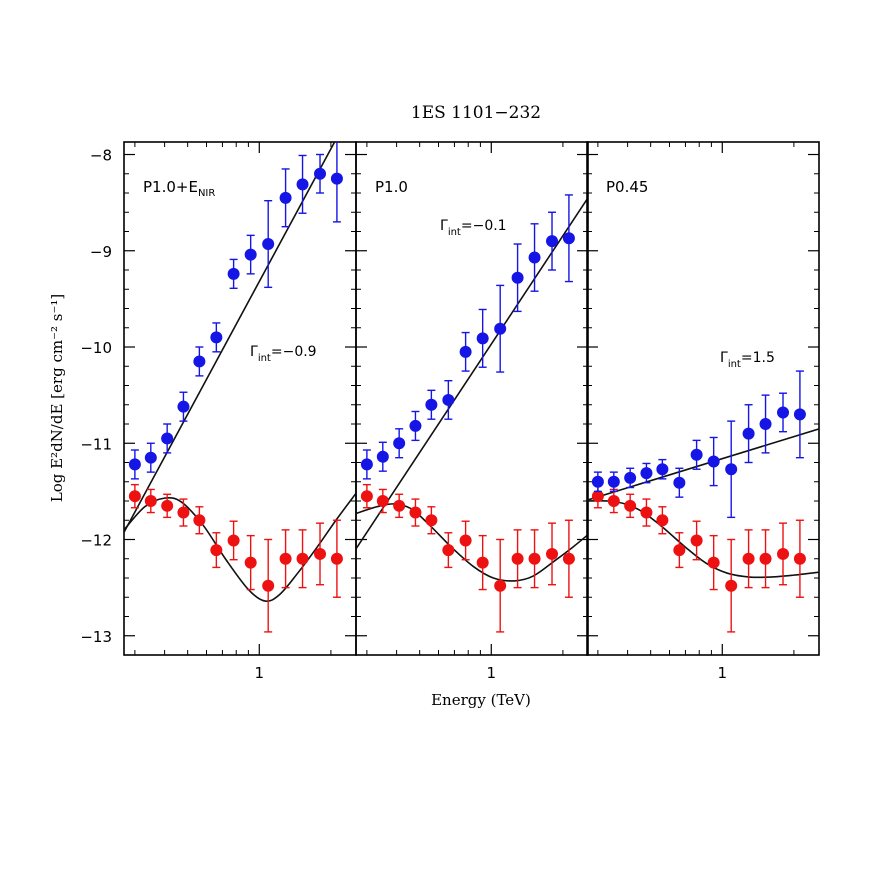 The height and width of the screenshot is (886, 881). I want to click on y-axis-label: Log E²dN/dE [erg cm⁻² s⁻¹], so click(57, 398).